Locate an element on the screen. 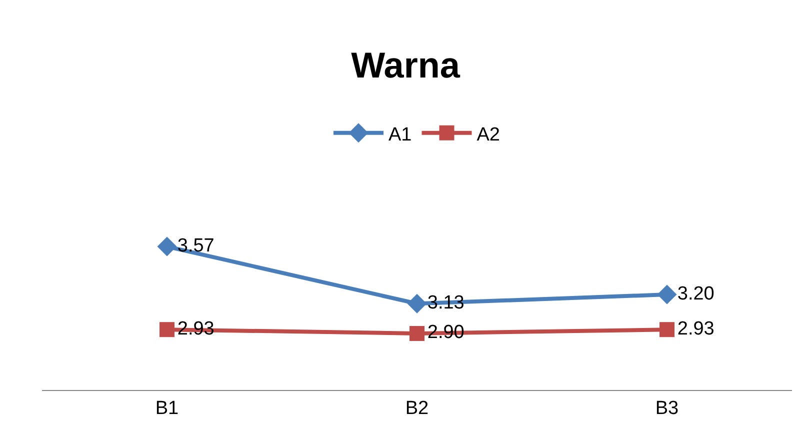 The height and width of the screenshot is (448, 811). chart-title: Warna is located at coordinates (406, 65).